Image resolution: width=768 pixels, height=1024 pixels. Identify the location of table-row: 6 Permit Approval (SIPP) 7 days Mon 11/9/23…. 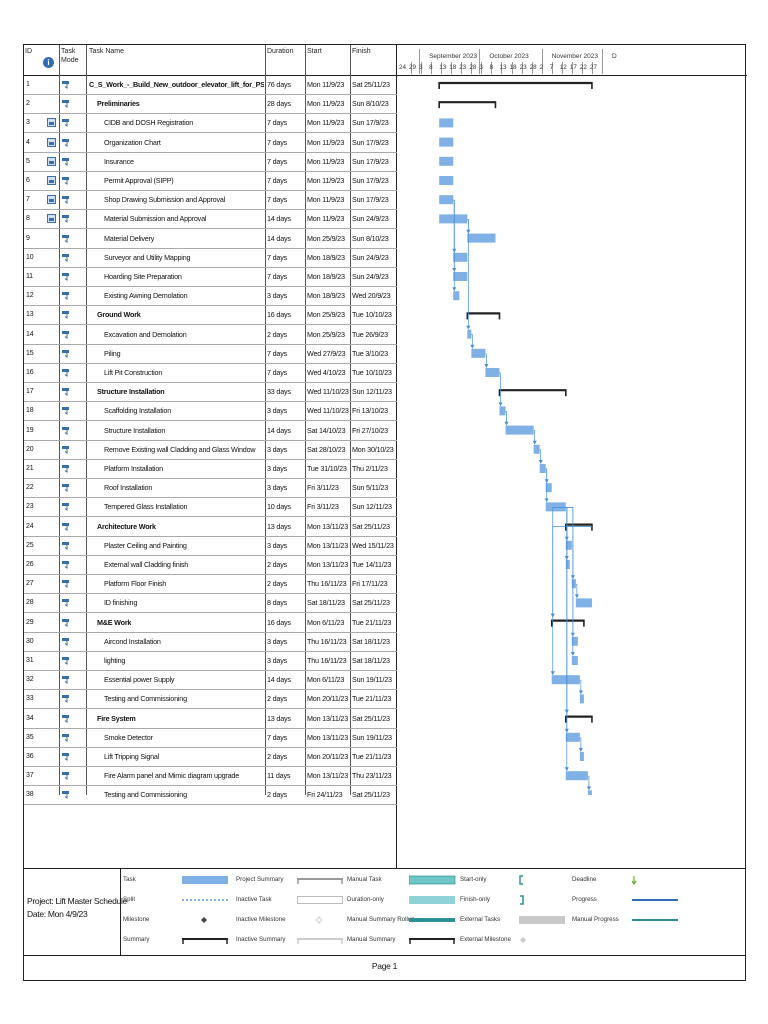
(210, 181).